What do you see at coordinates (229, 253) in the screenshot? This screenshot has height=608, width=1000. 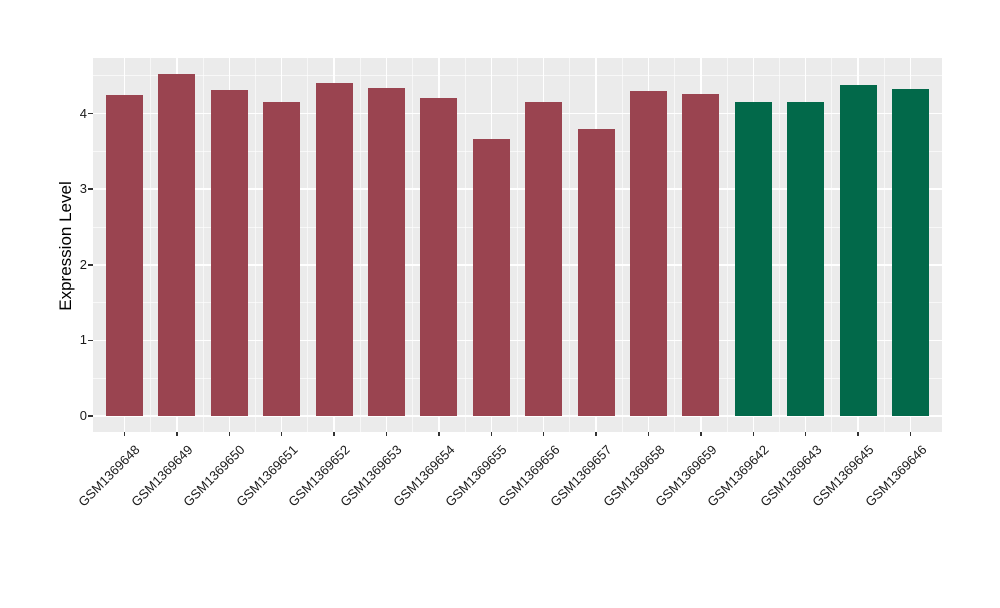 I see `bar-GSM1369650` at bounding box center [229, 253].